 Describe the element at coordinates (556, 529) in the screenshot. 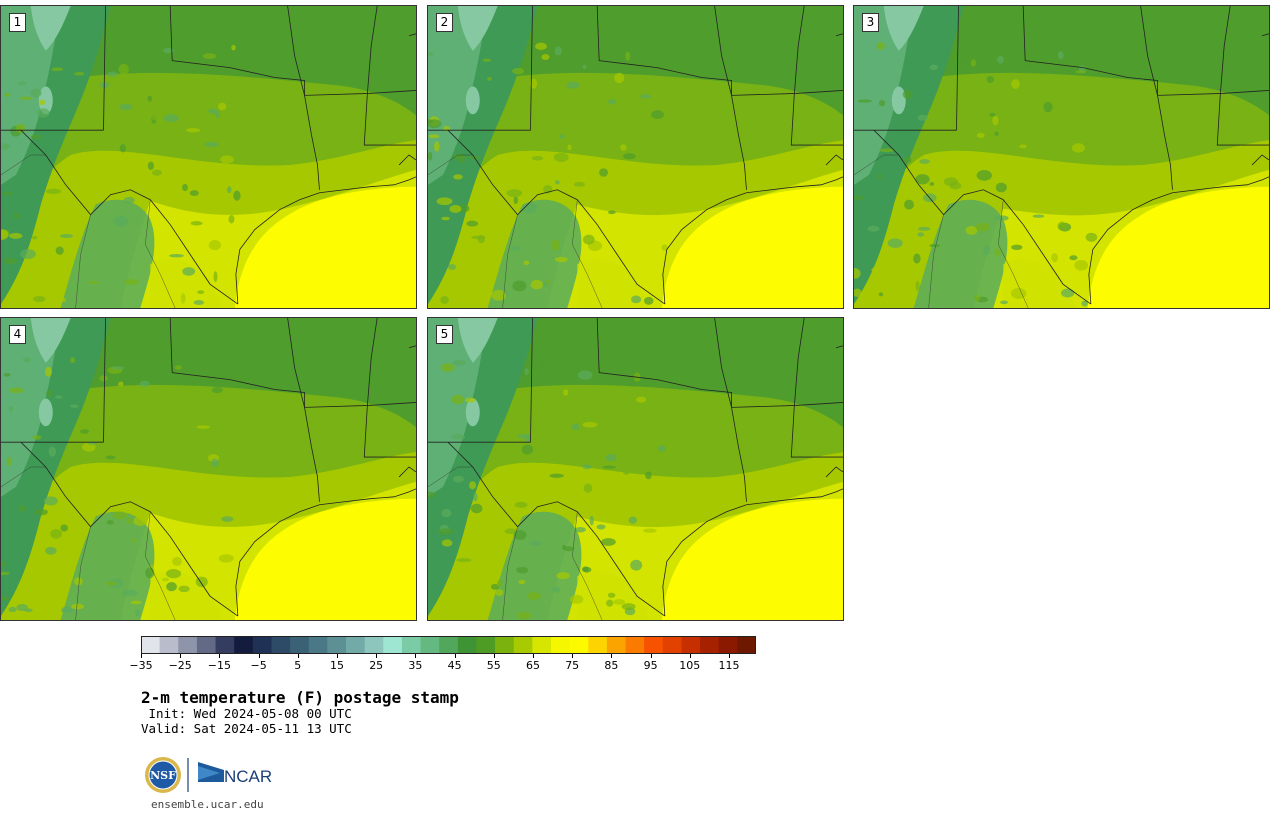

I see `international-border` at that location.